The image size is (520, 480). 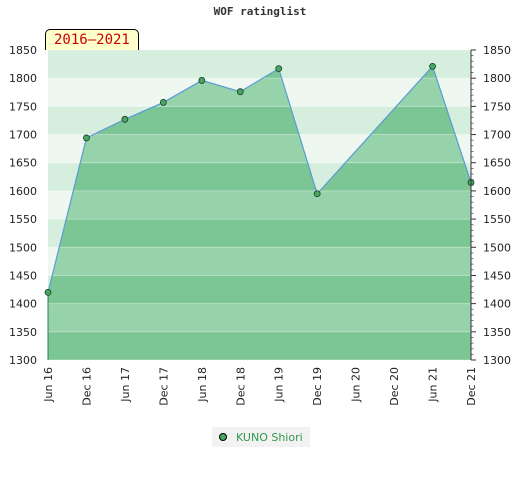 I want to click on legend: KUNO Shiori, so click(x=261, y=437).